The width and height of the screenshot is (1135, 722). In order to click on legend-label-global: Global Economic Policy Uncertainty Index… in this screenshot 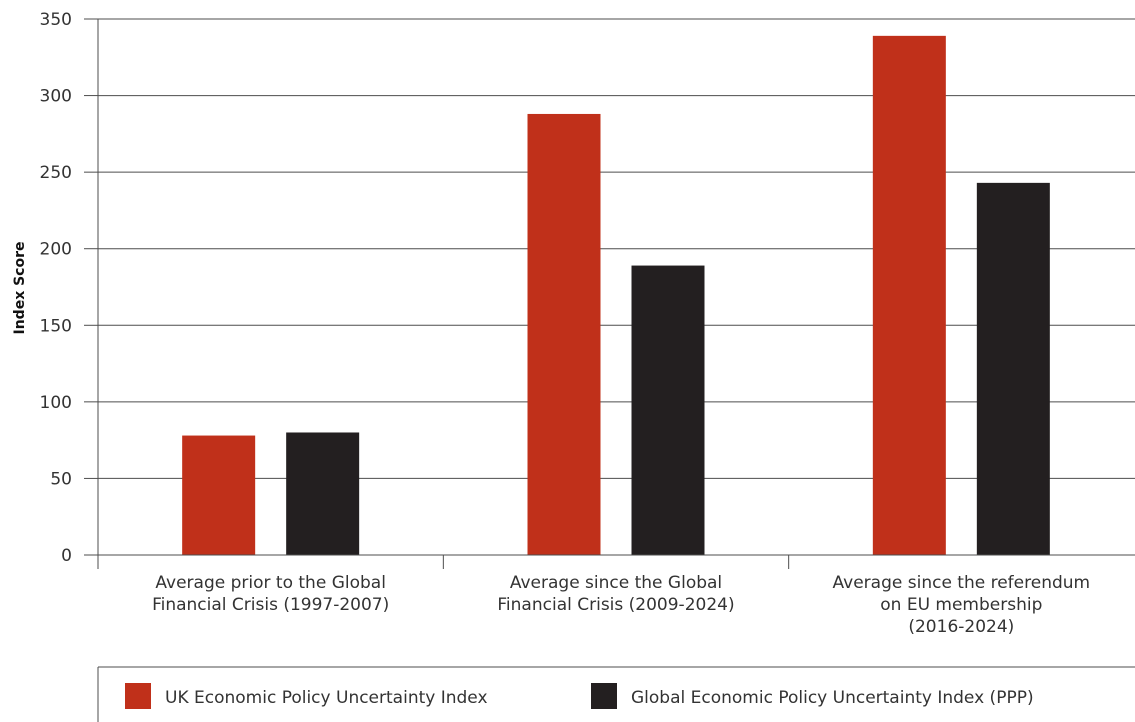, I will do `click(832, 698)`.